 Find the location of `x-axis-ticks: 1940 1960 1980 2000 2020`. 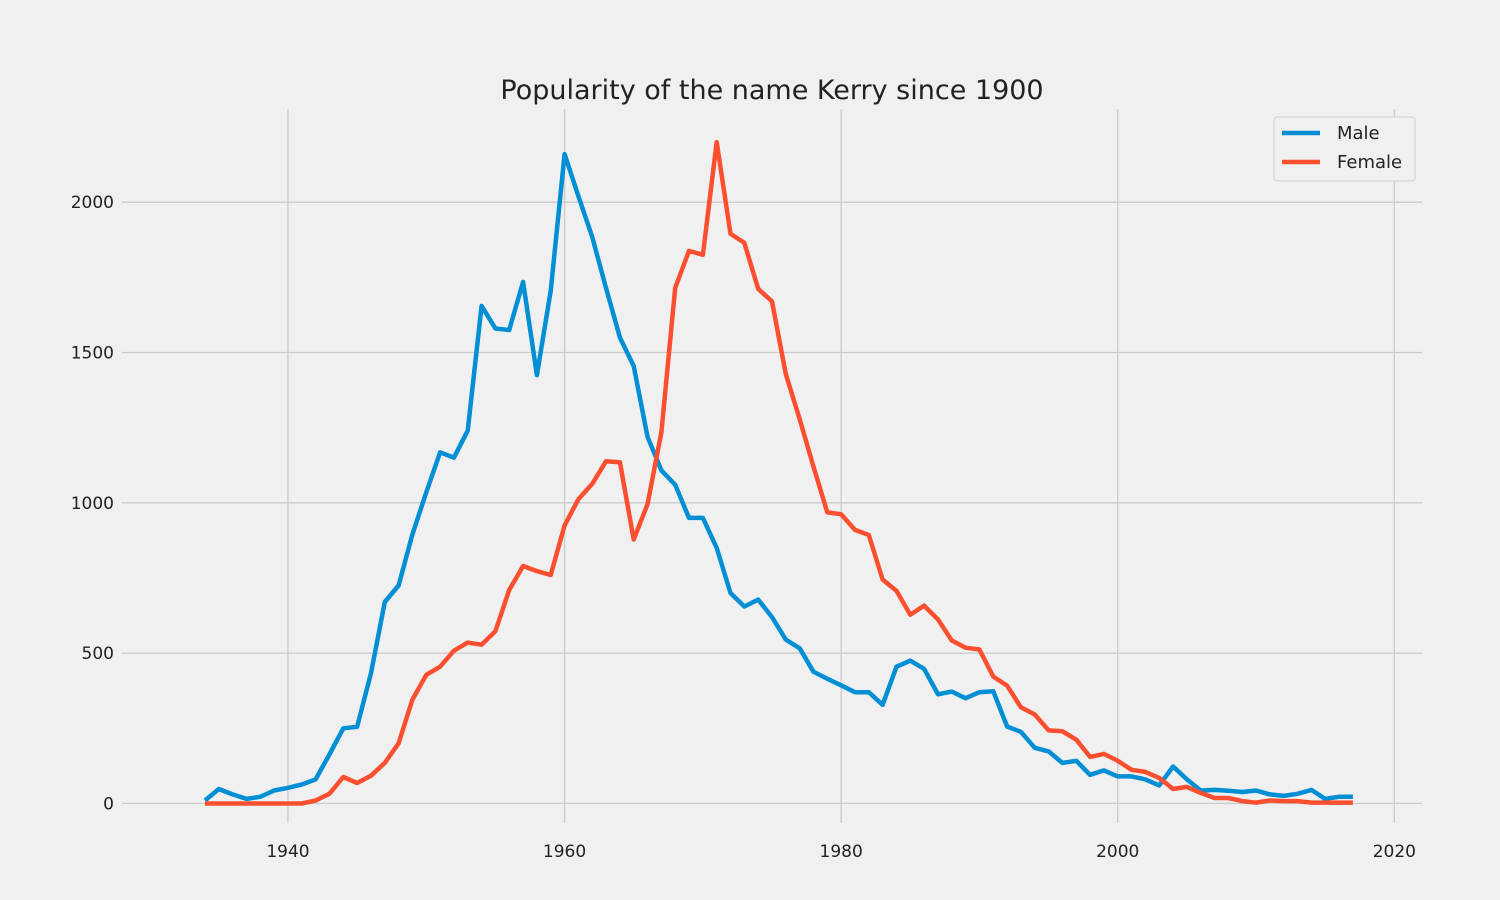

x-axis-ticks: 1940 1960 1980 2000 2020 is located at coordinates (841, 852).